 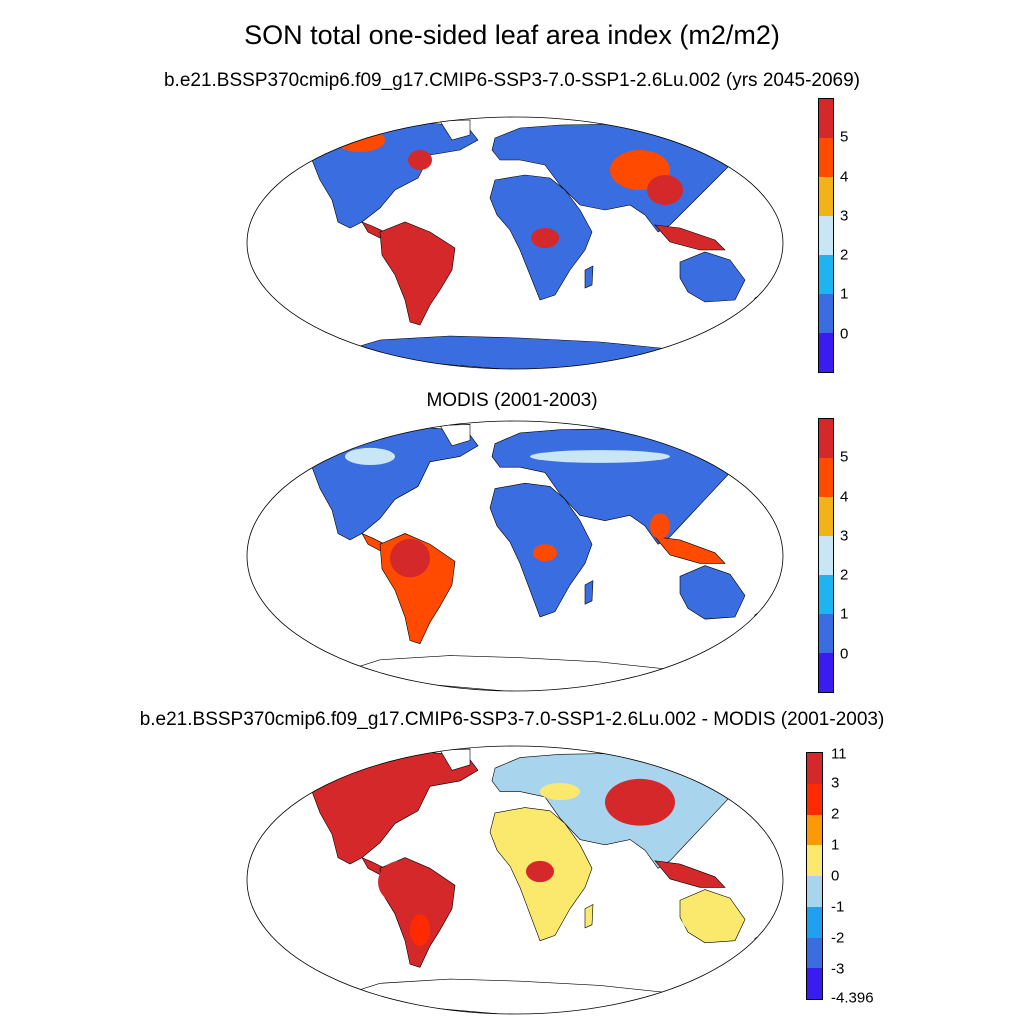 I want to click on colorbar-tick-label: -2, so click(x=838, y=938).